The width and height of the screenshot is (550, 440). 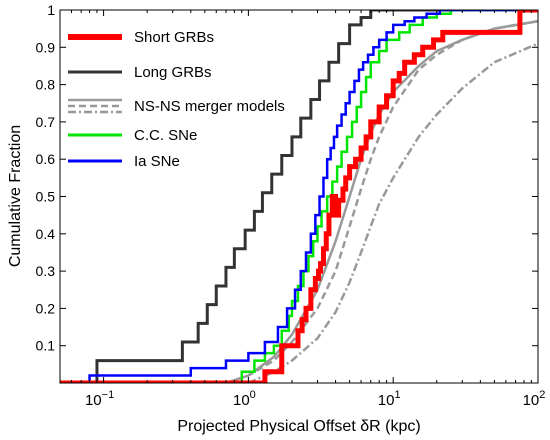 What do you see at coordinates (174, 37) in the screenshot?
I see `legend-label: Short GRBs` at bounding box center [174, 37].